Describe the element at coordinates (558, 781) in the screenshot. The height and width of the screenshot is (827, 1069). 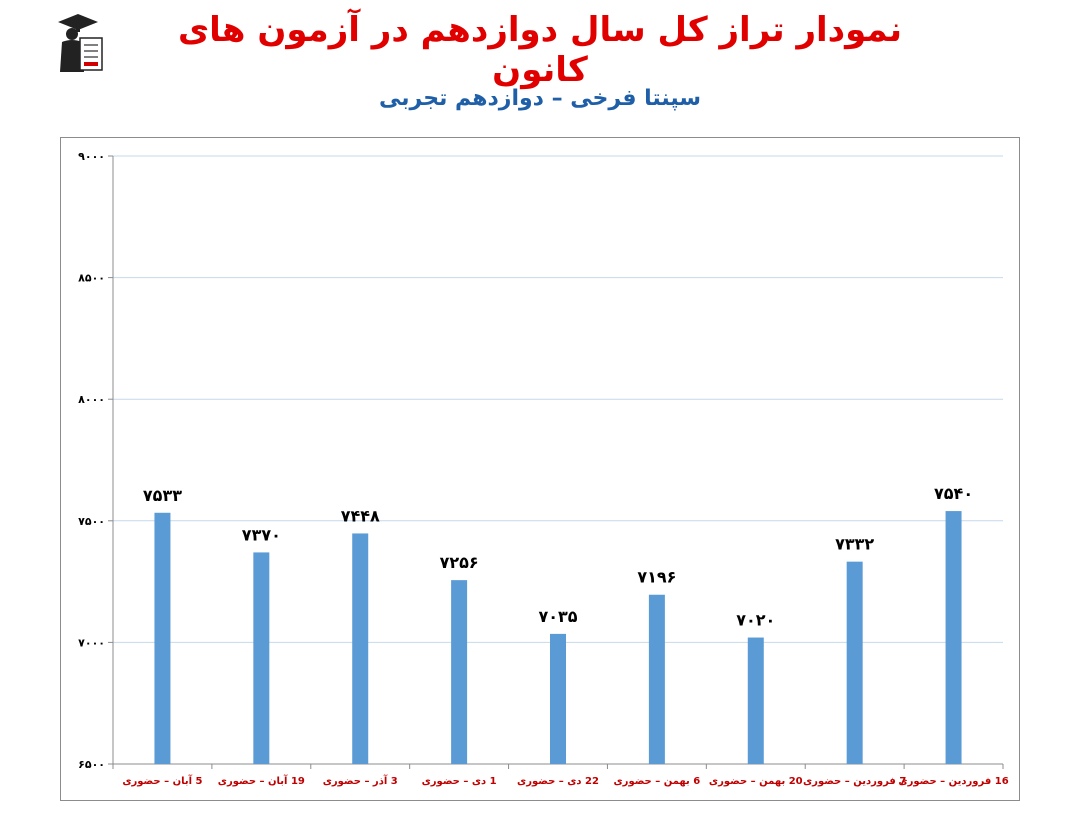
I see `category-label: 22 دی – حضوری` at that location.